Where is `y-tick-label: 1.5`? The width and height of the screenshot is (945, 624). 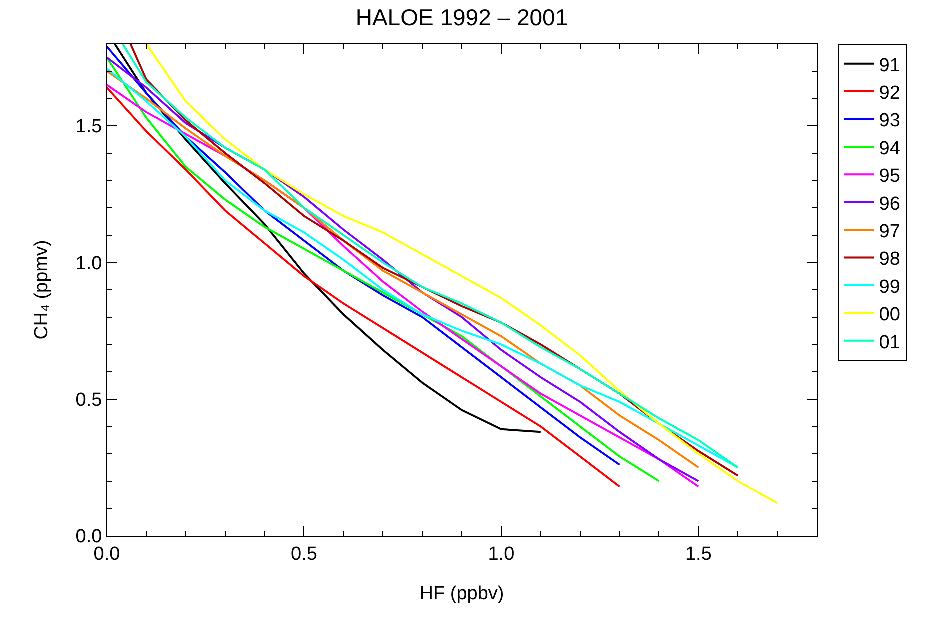 y-tick-label: 1.5 is located at coordinates (89, 127).